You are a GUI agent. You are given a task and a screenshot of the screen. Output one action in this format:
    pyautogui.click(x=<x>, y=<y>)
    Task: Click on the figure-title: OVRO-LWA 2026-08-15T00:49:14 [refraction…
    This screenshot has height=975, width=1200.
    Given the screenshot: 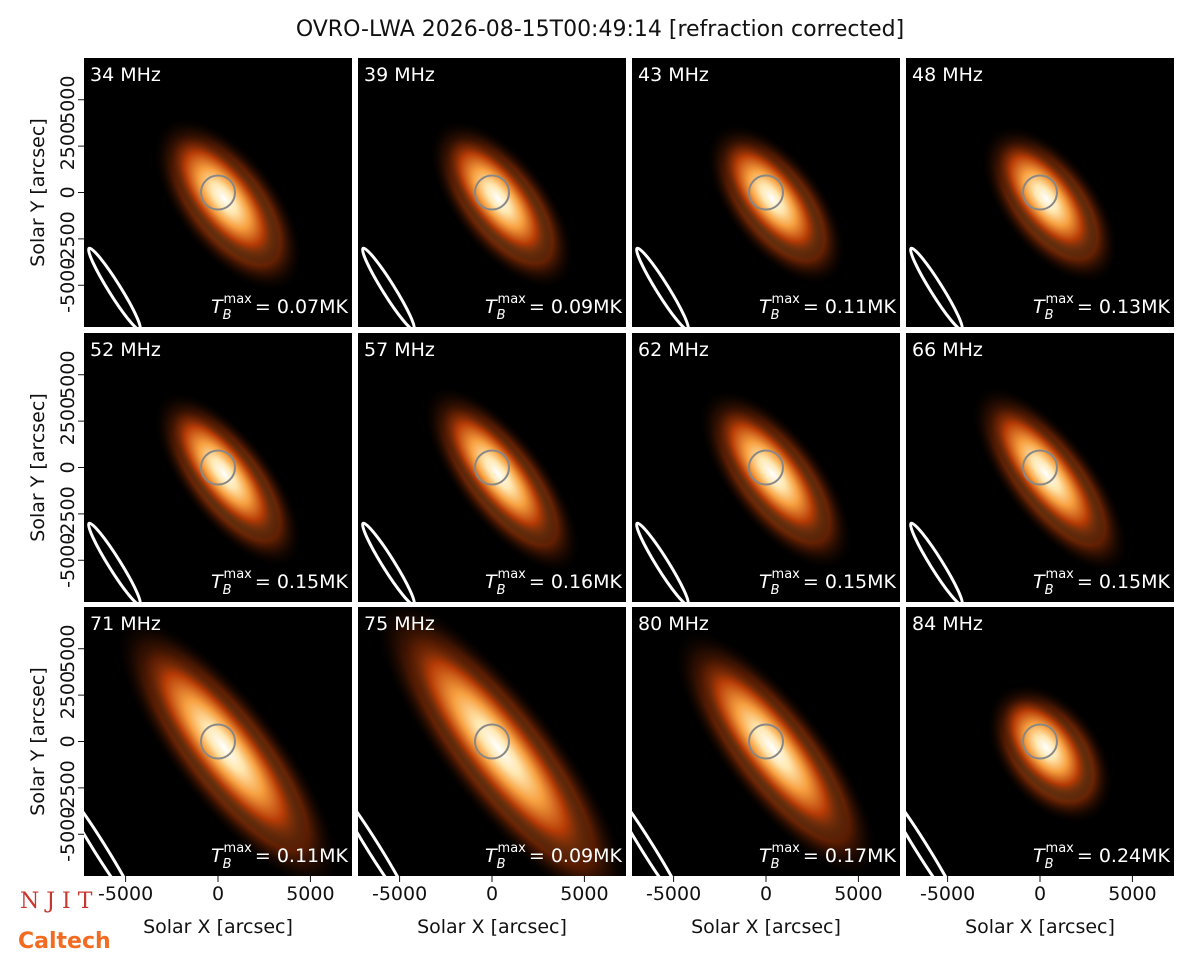 What is the action you would take?
    pyautogui.click(x=600, y=29)
    